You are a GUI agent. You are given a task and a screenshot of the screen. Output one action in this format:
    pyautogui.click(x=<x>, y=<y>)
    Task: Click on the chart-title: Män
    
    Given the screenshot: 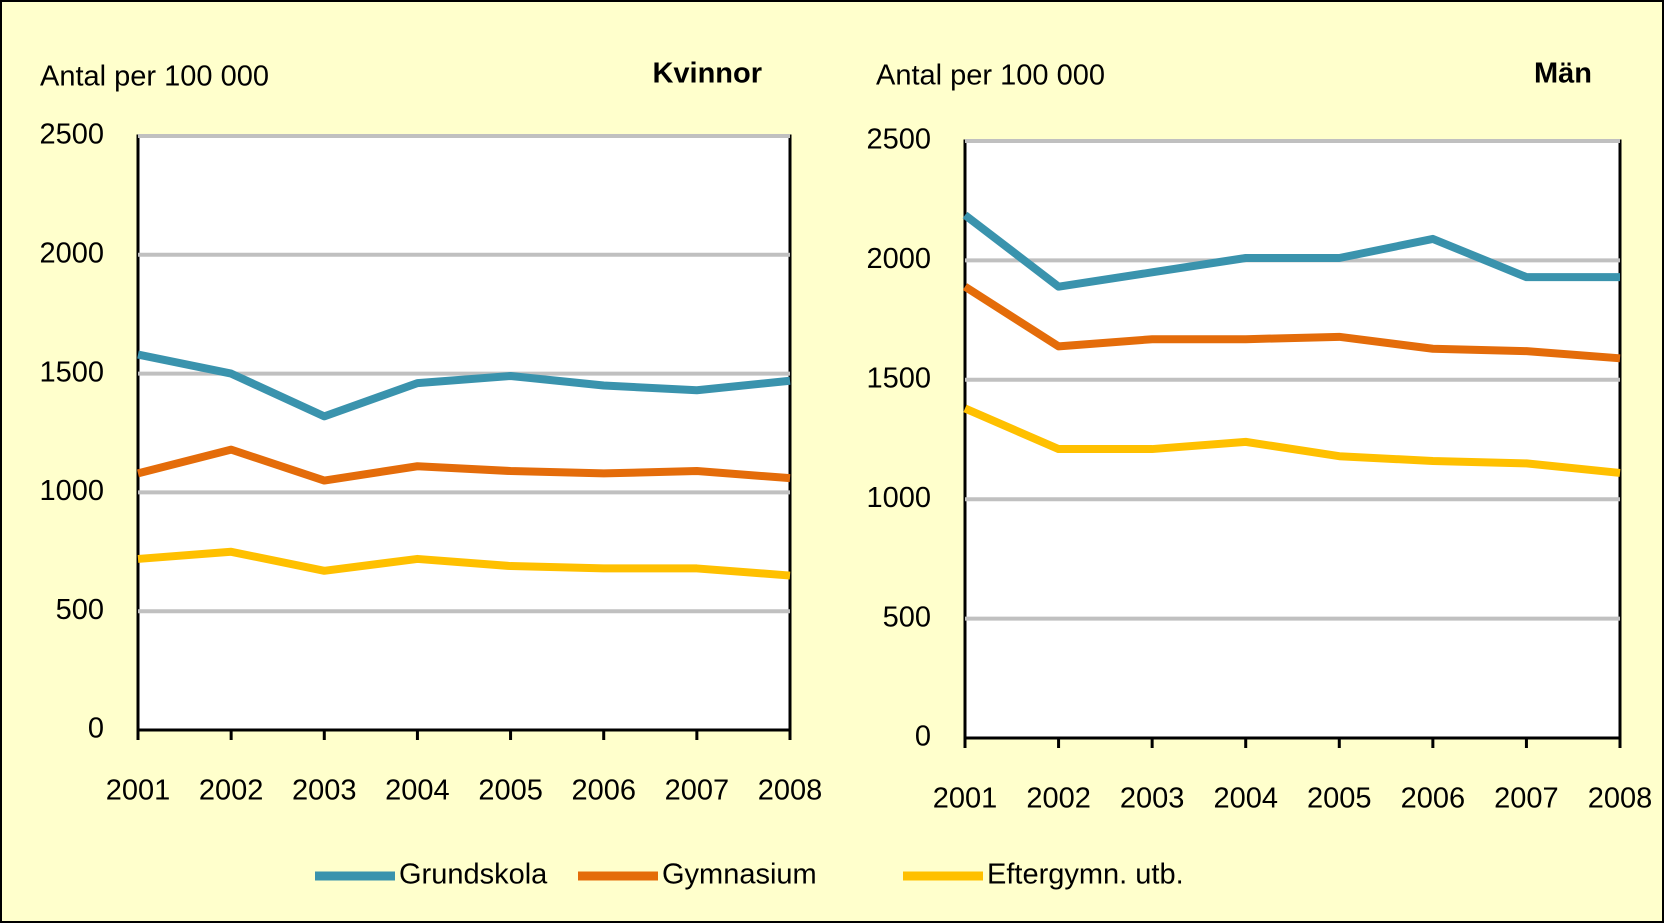 What is the action you would take?
    pyautogui.click(x=1563, y=74)
    